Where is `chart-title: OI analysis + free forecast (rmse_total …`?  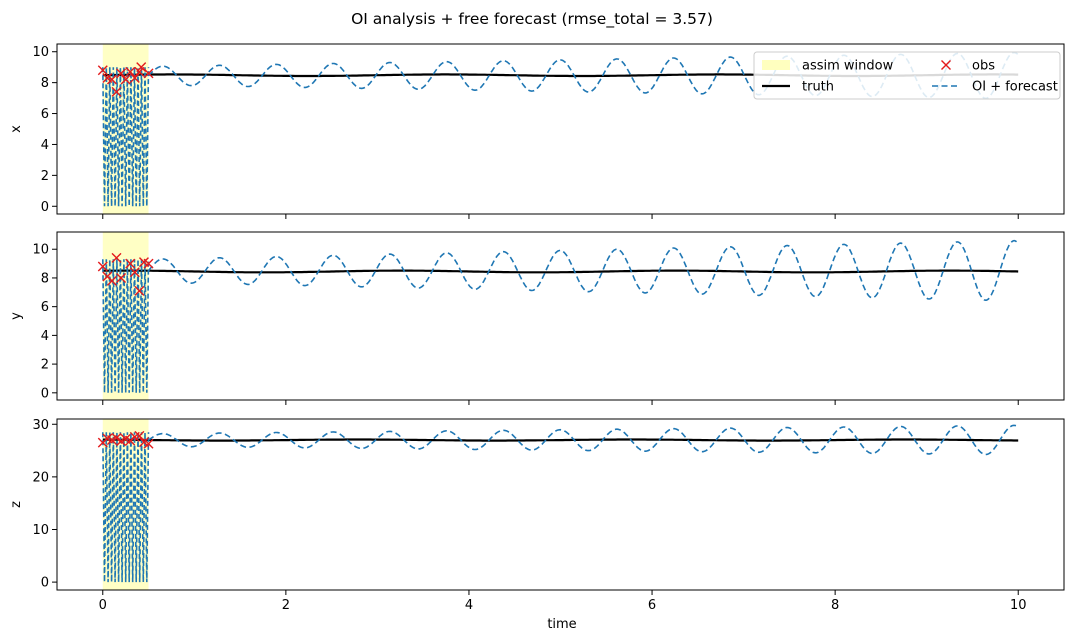 chart-title: OI analysis + free forecast (rmse_total … is located at coordinates (532, 19).